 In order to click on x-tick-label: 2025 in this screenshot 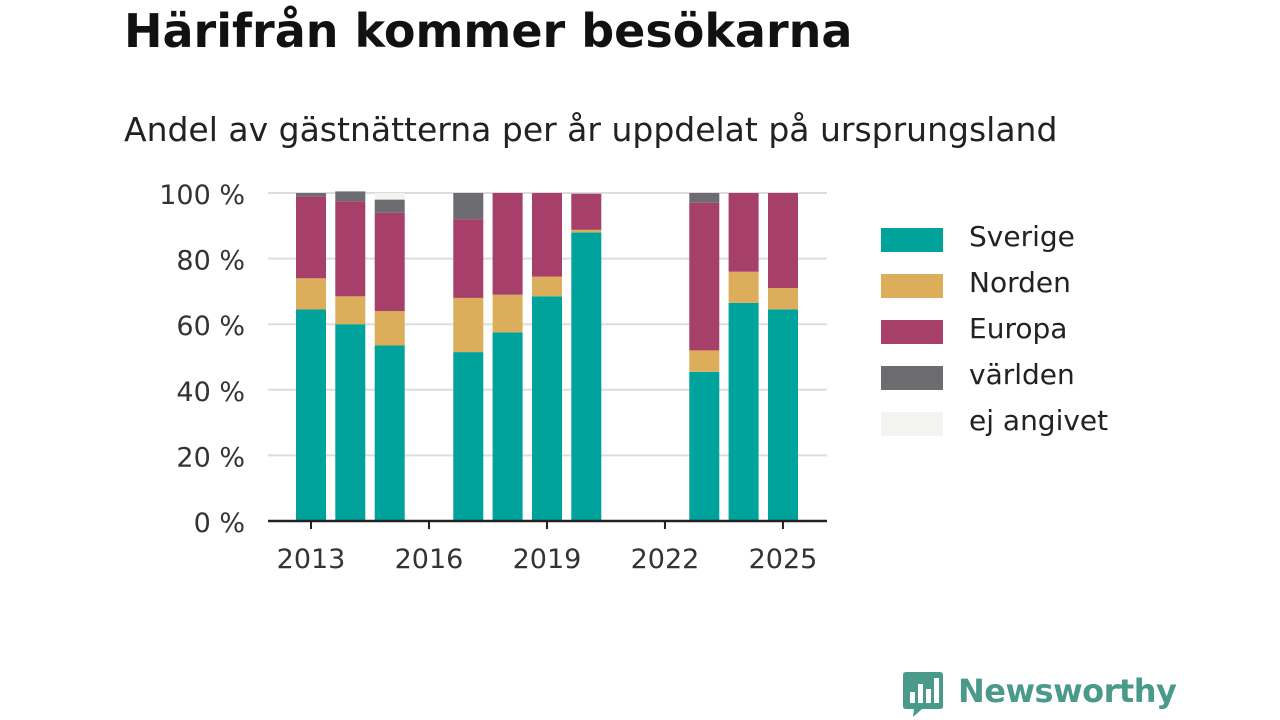, I will do `click(783, 559)`.